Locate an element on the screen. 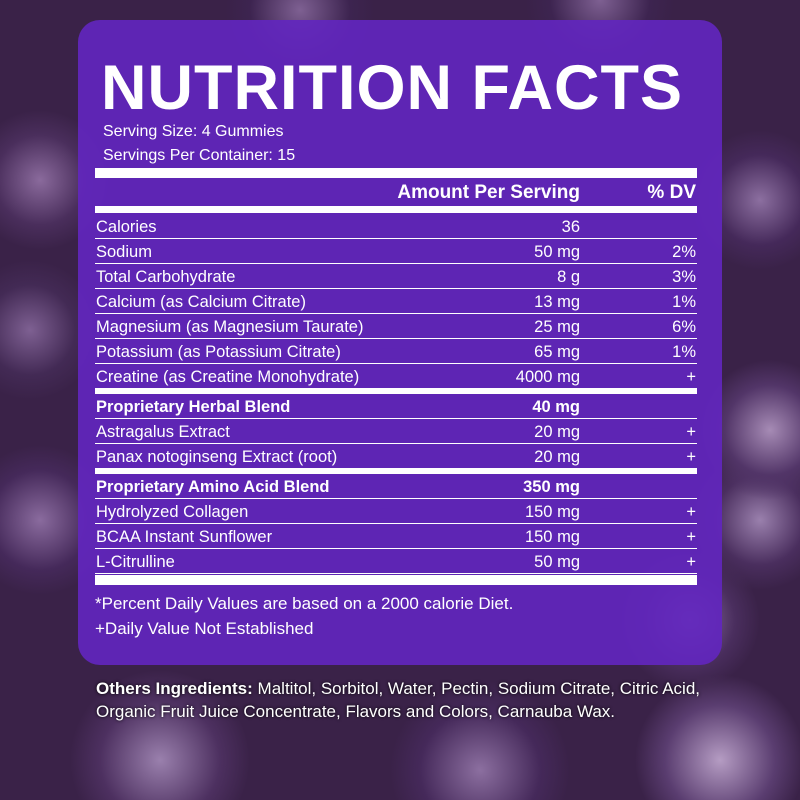 This screenshot has height=800, width=800. footnote: +Daily Value Not Established is located at coordinates (204, 628).